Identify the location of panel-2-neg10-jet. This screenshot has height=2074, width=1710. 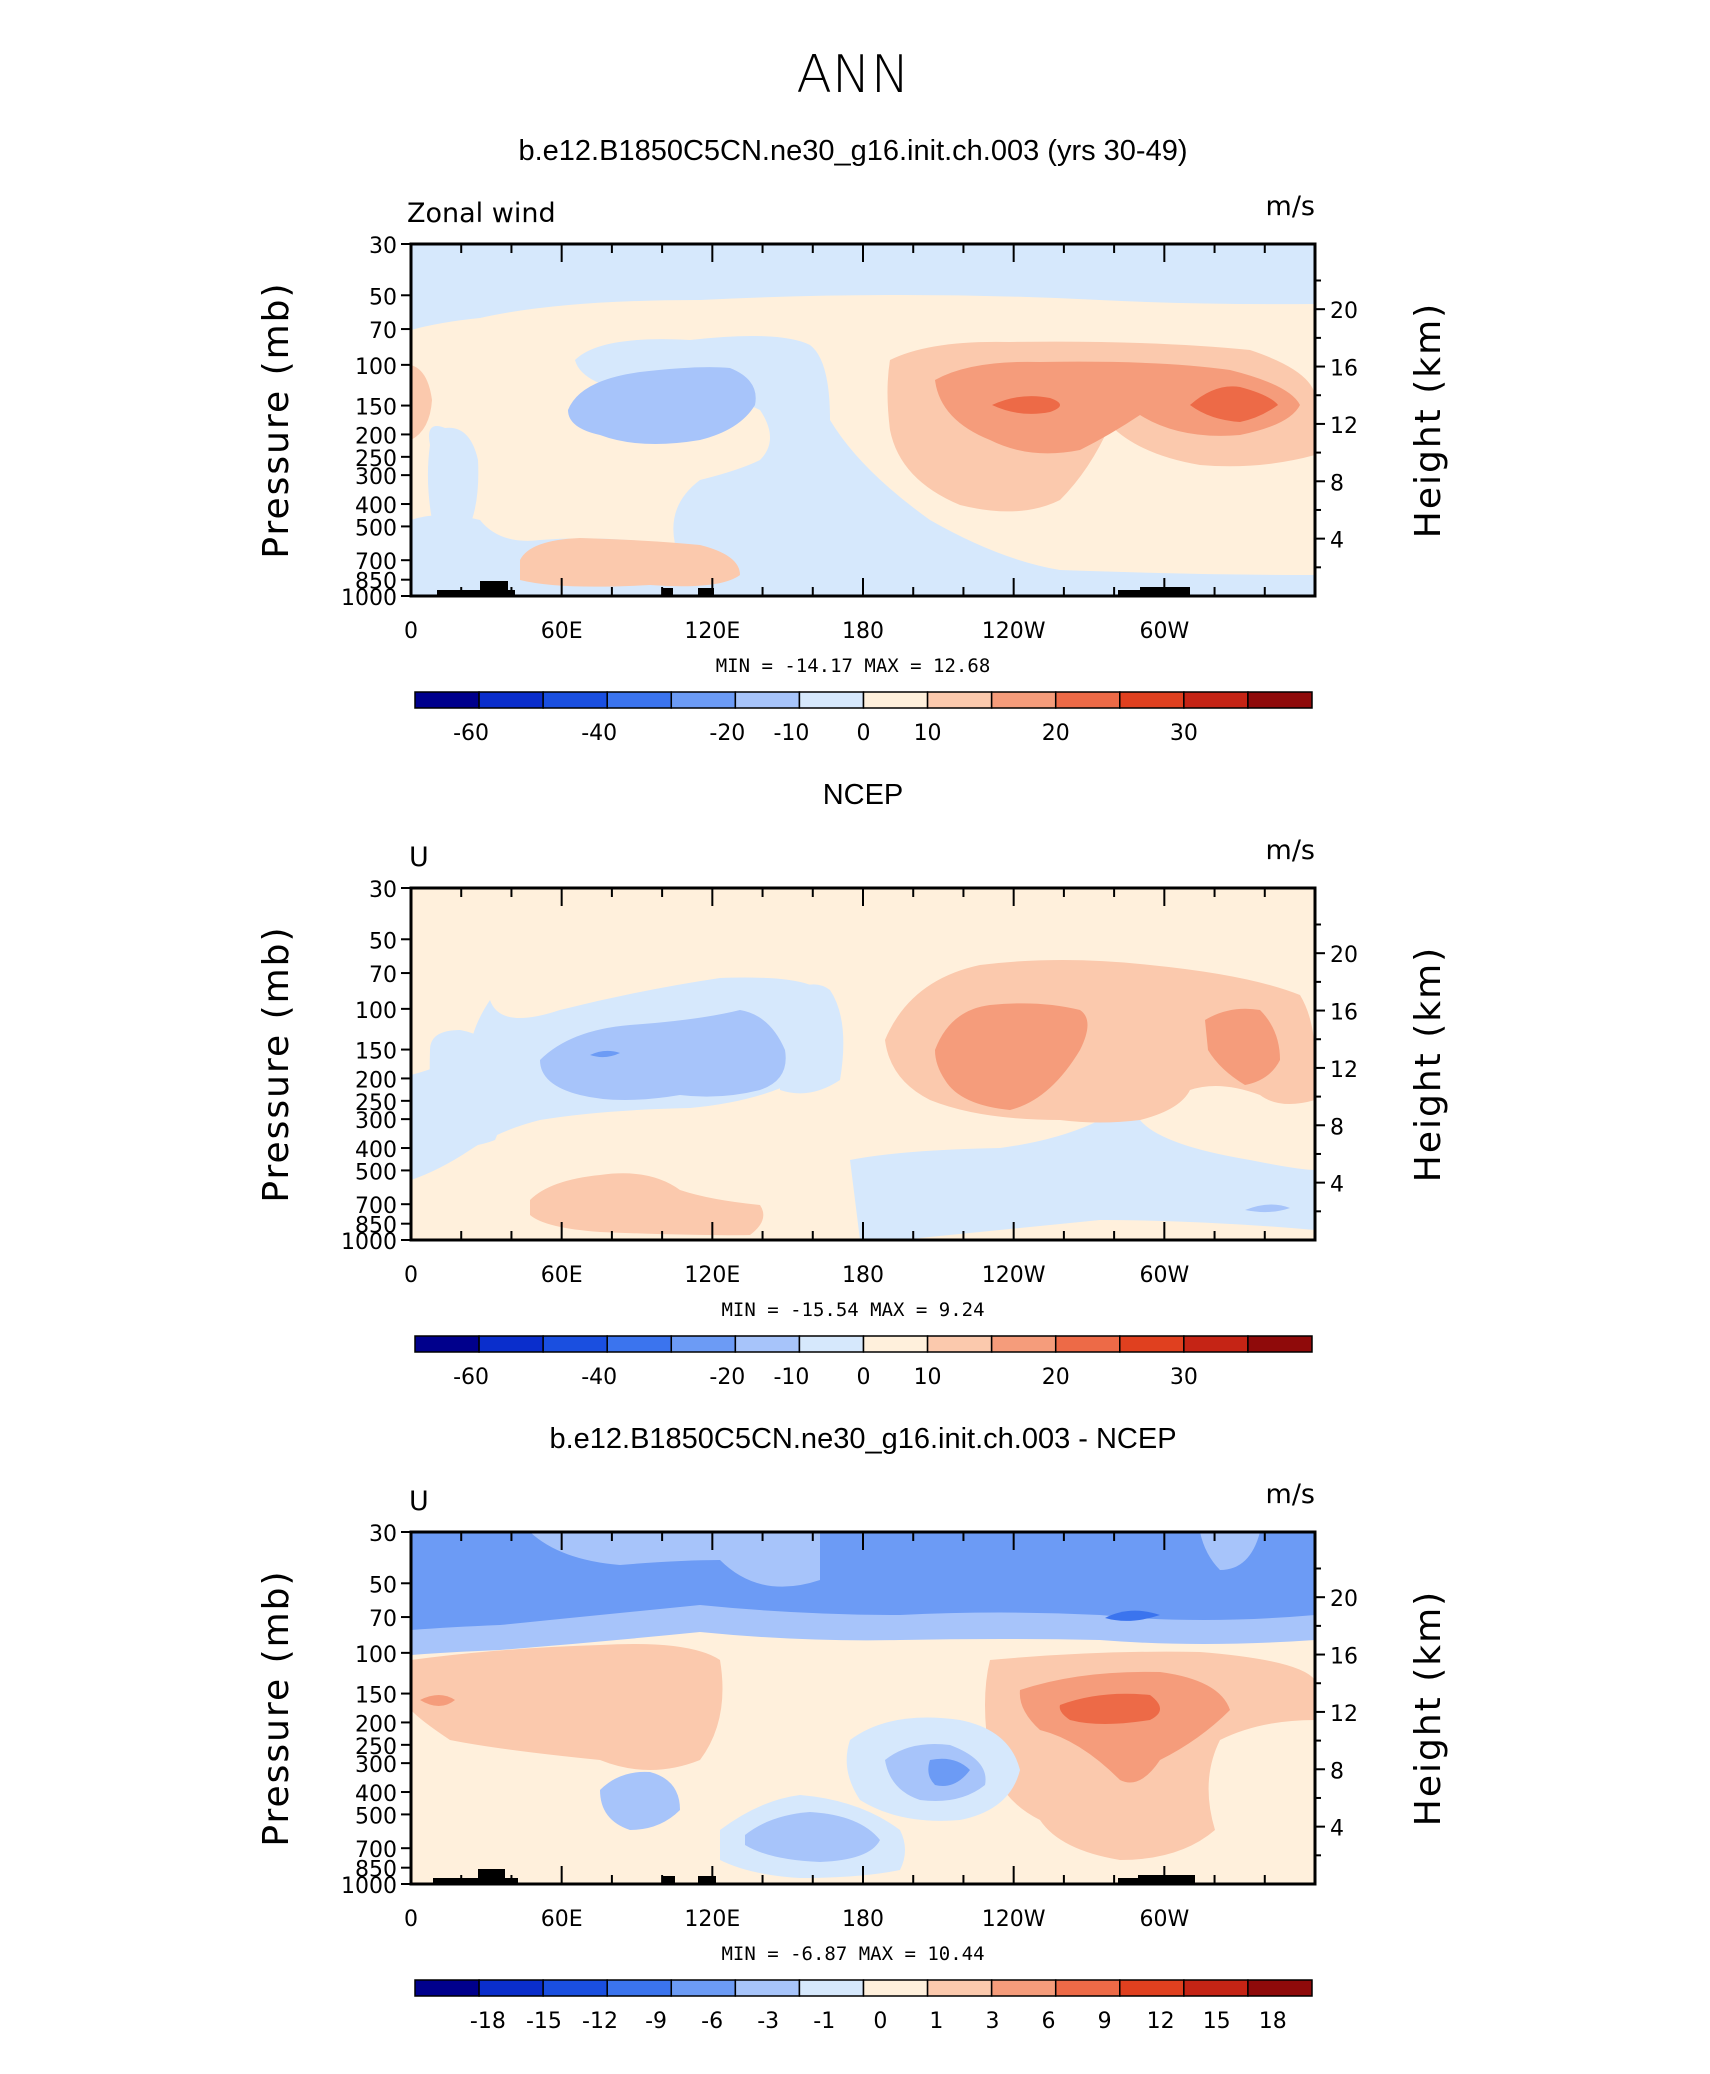
(663, 1055).